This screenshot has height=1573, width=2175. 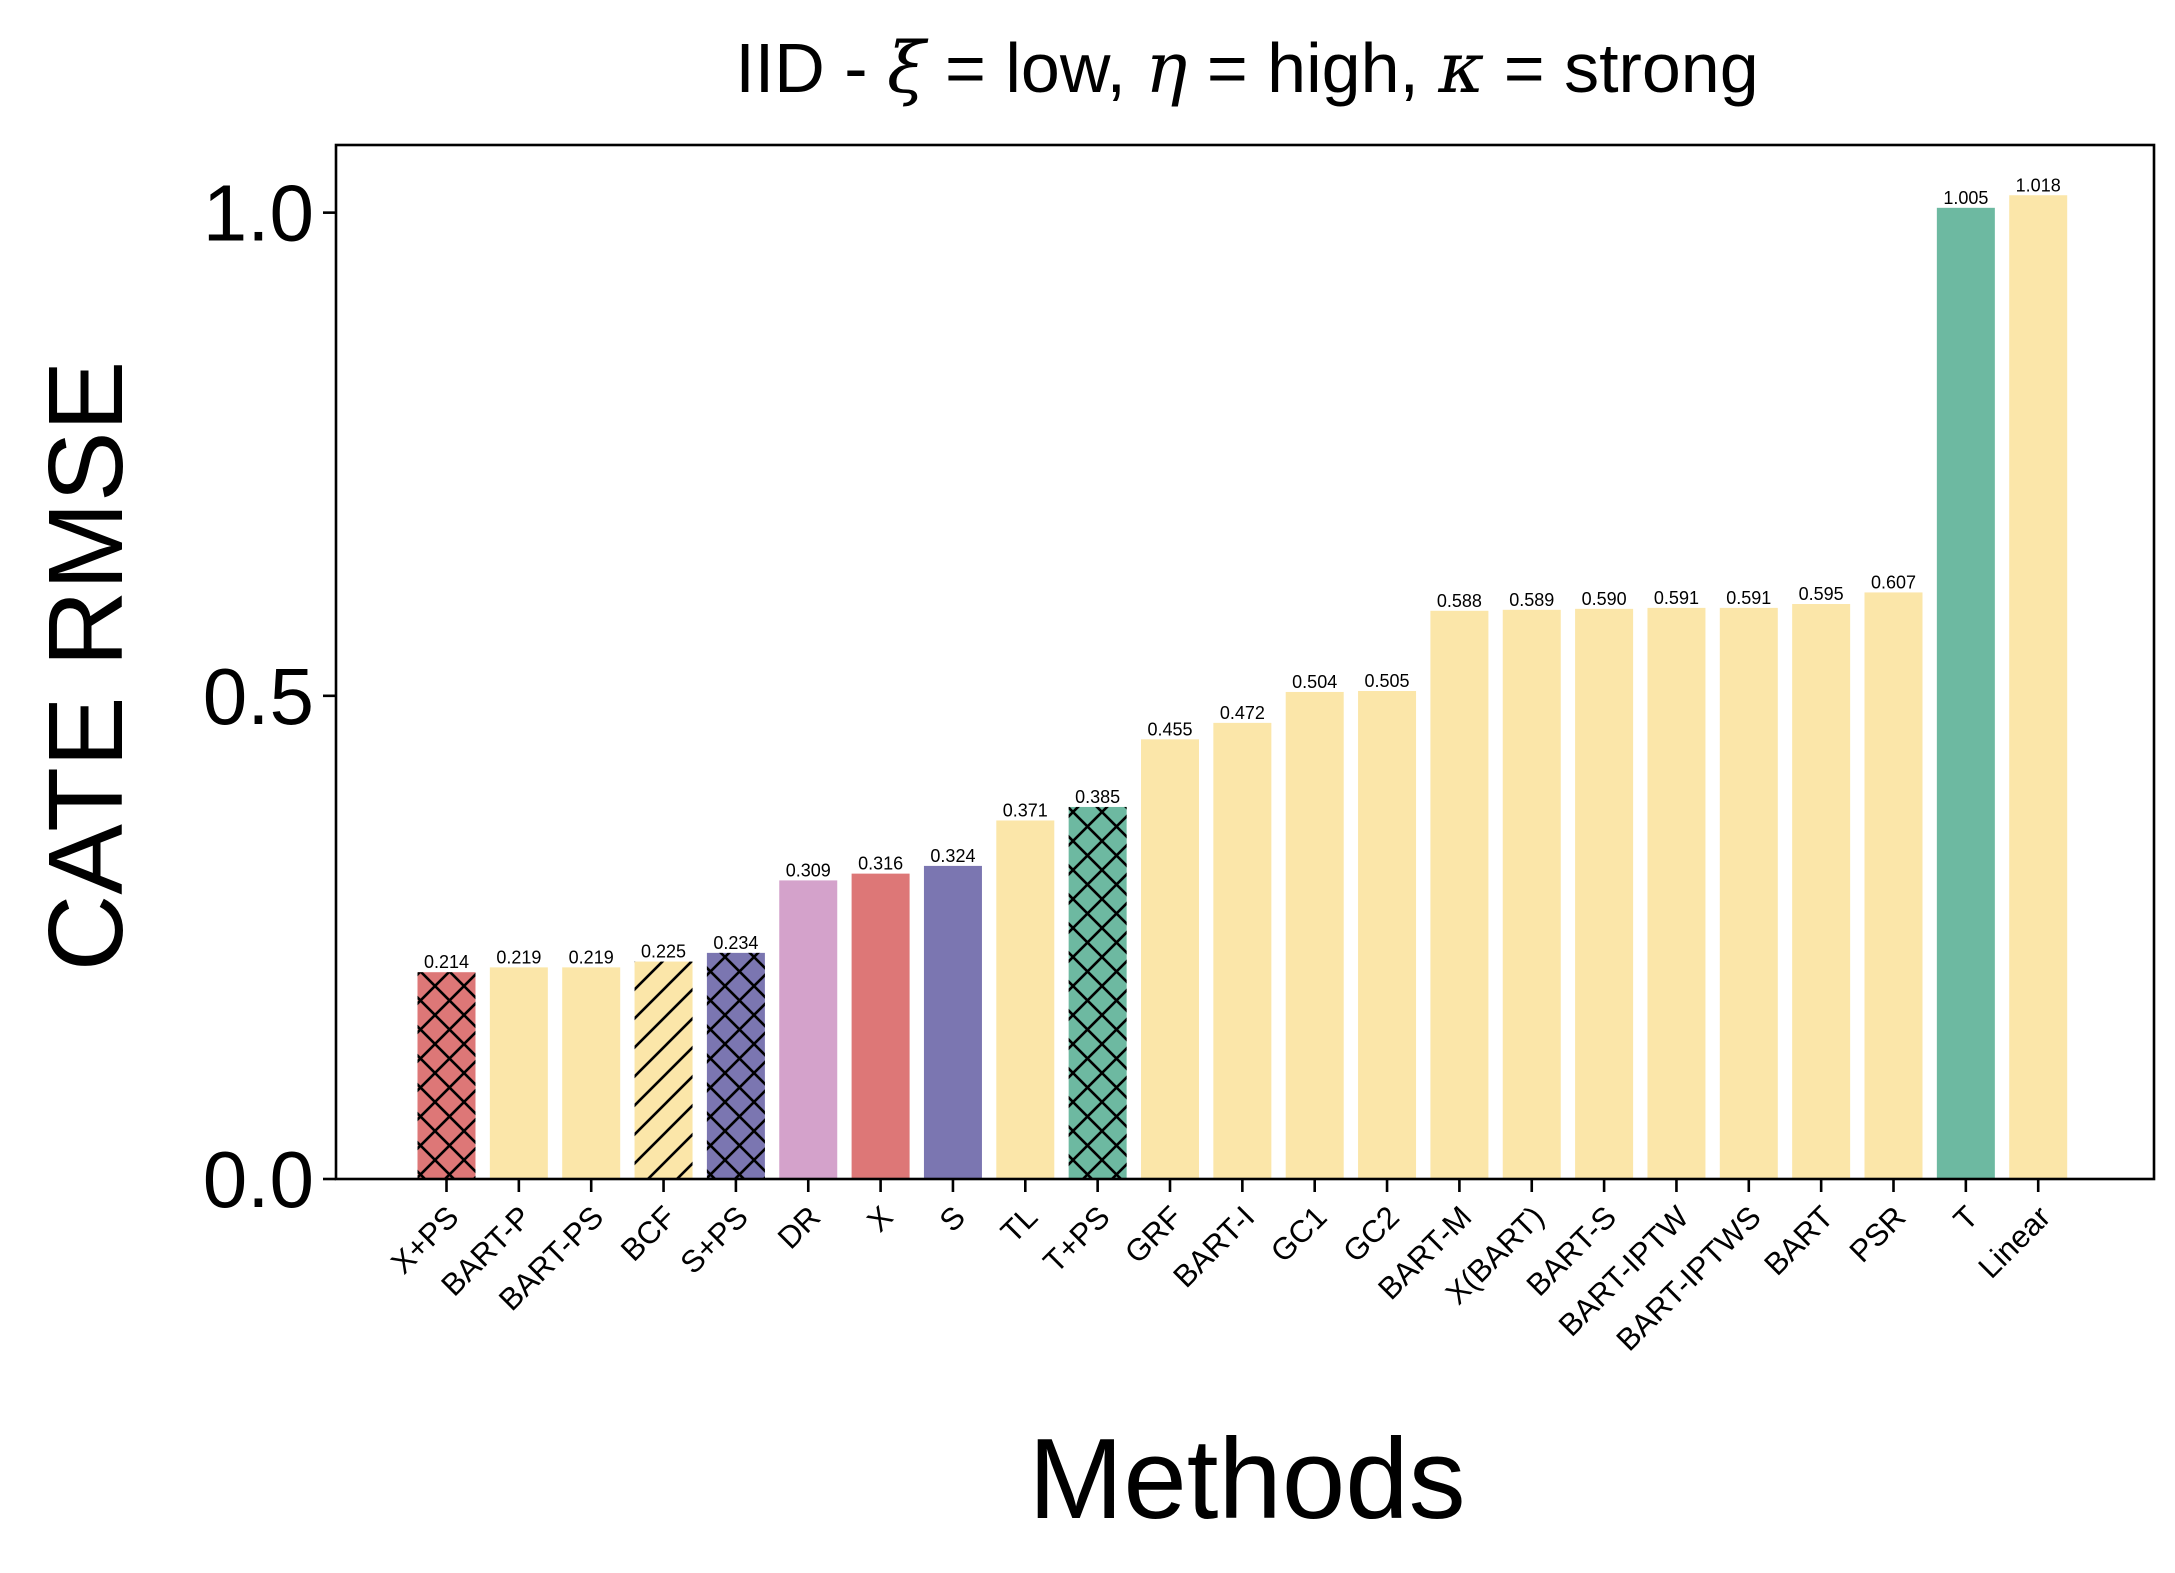 What do you see at coordinates (1097, 797) in the screenshot?
I see `value-label-9: 0.385` at bounding box center [1097, 797].